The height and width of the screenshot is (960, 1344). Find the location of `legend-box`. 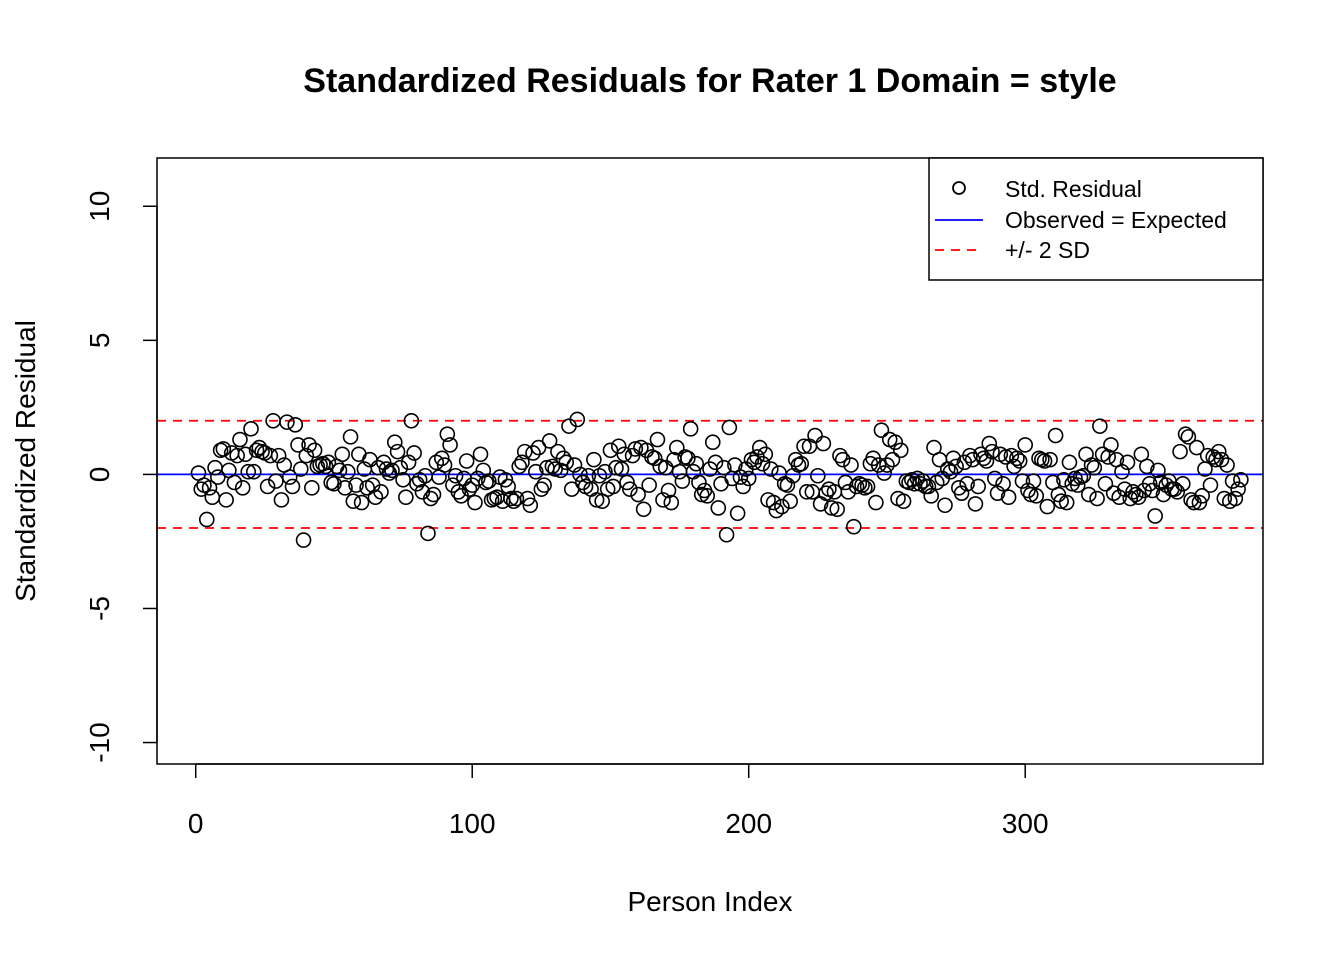

legend-box is located at coordinates (1096, 219).